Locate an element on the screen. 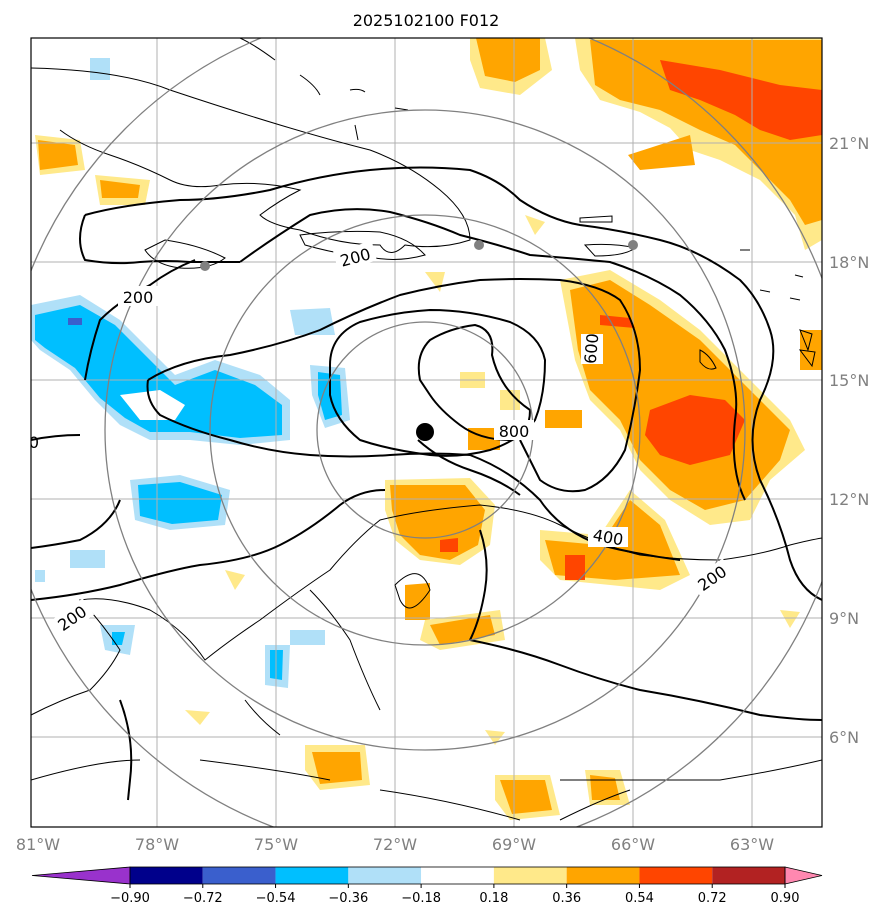  colorbar-tick-label: −0.72 is located at coordinates (203, 898).